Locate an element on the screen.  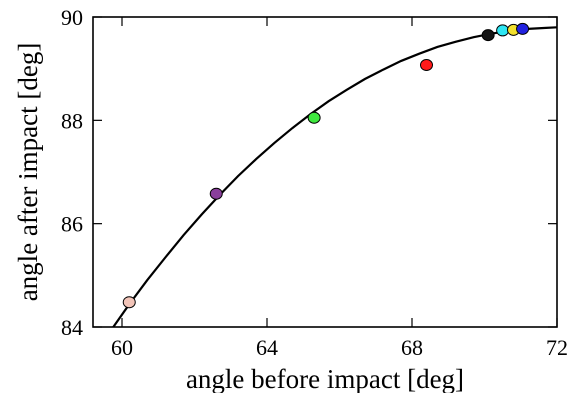
y-tick-label-88: 88 is located at coordinates (72, 120).